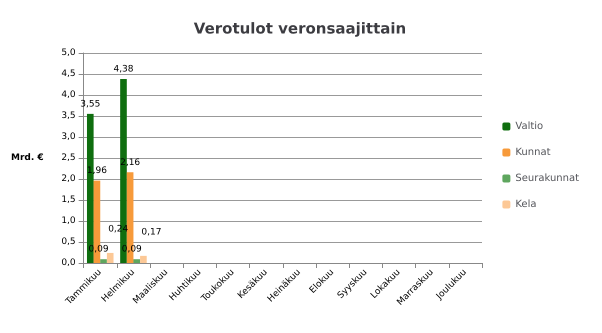 Image resolution: width=602 pixels, height=333 pixels. What do you see at coordinates (68, 263) in the screenshot?
I see `y-tick-label: 0,0` at bounding box center [68, 263].